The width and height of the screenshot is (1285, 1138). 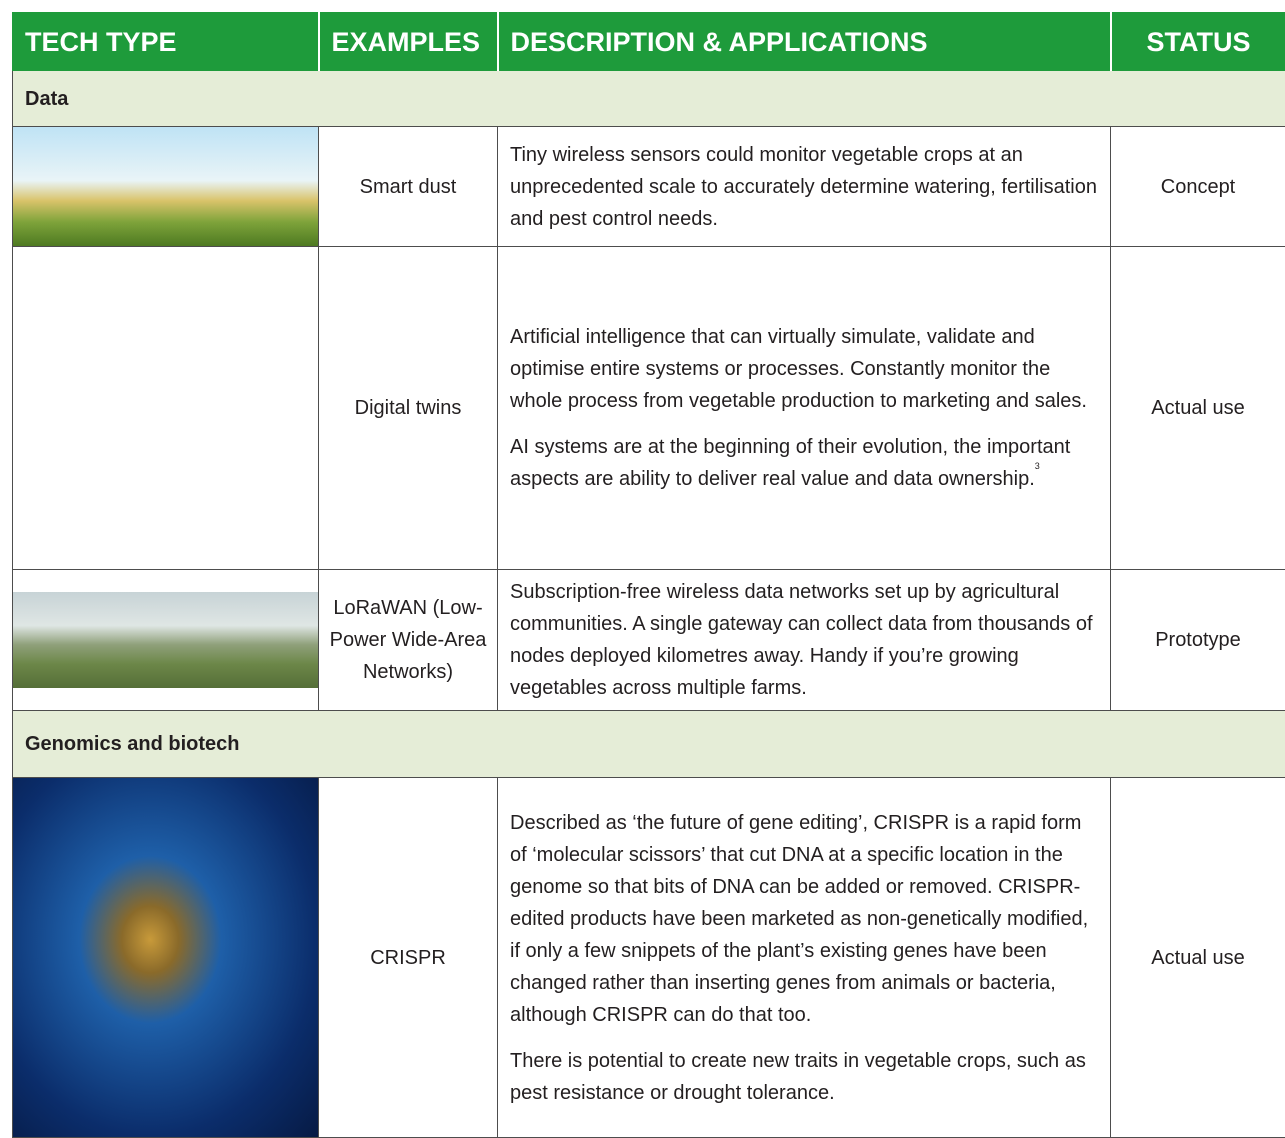 I want to click on header-cell: TECH TYPE, so click(x=166, y=42).